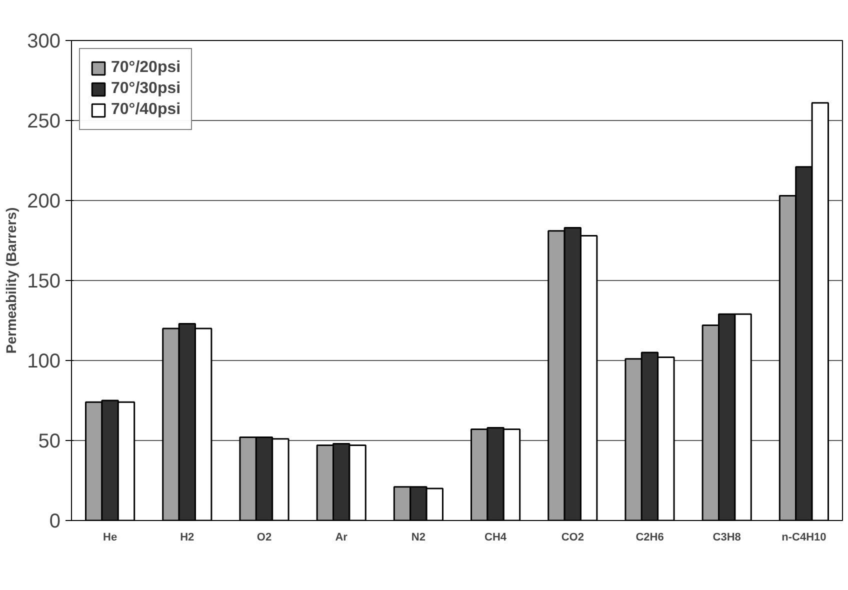  I want to click on x-tick-label: n-C4H10, so click(804, 538).